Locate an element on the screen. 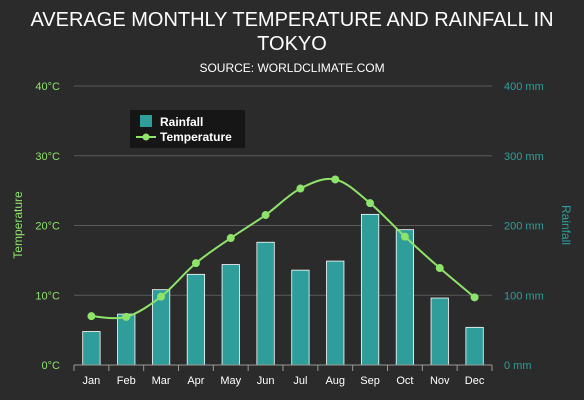  y-right-tick-label: 200 mm is located at coordinates (524, 227).